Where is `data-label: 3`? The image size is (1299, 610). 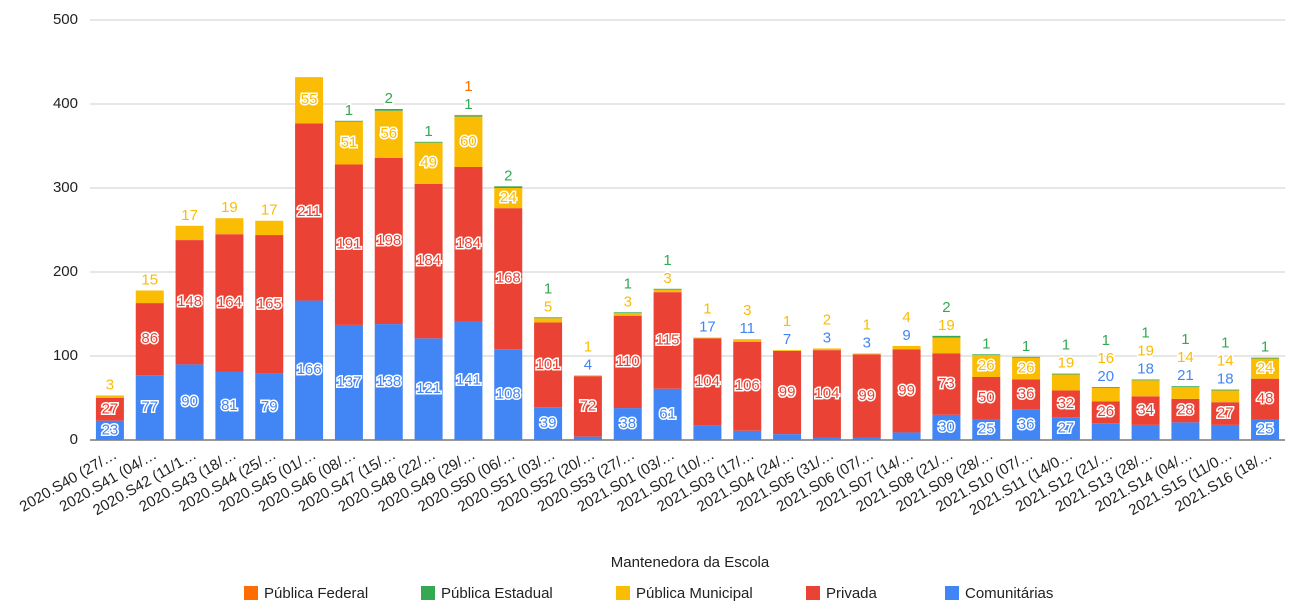 data-label: 3 is located at coordinates (628, 301).